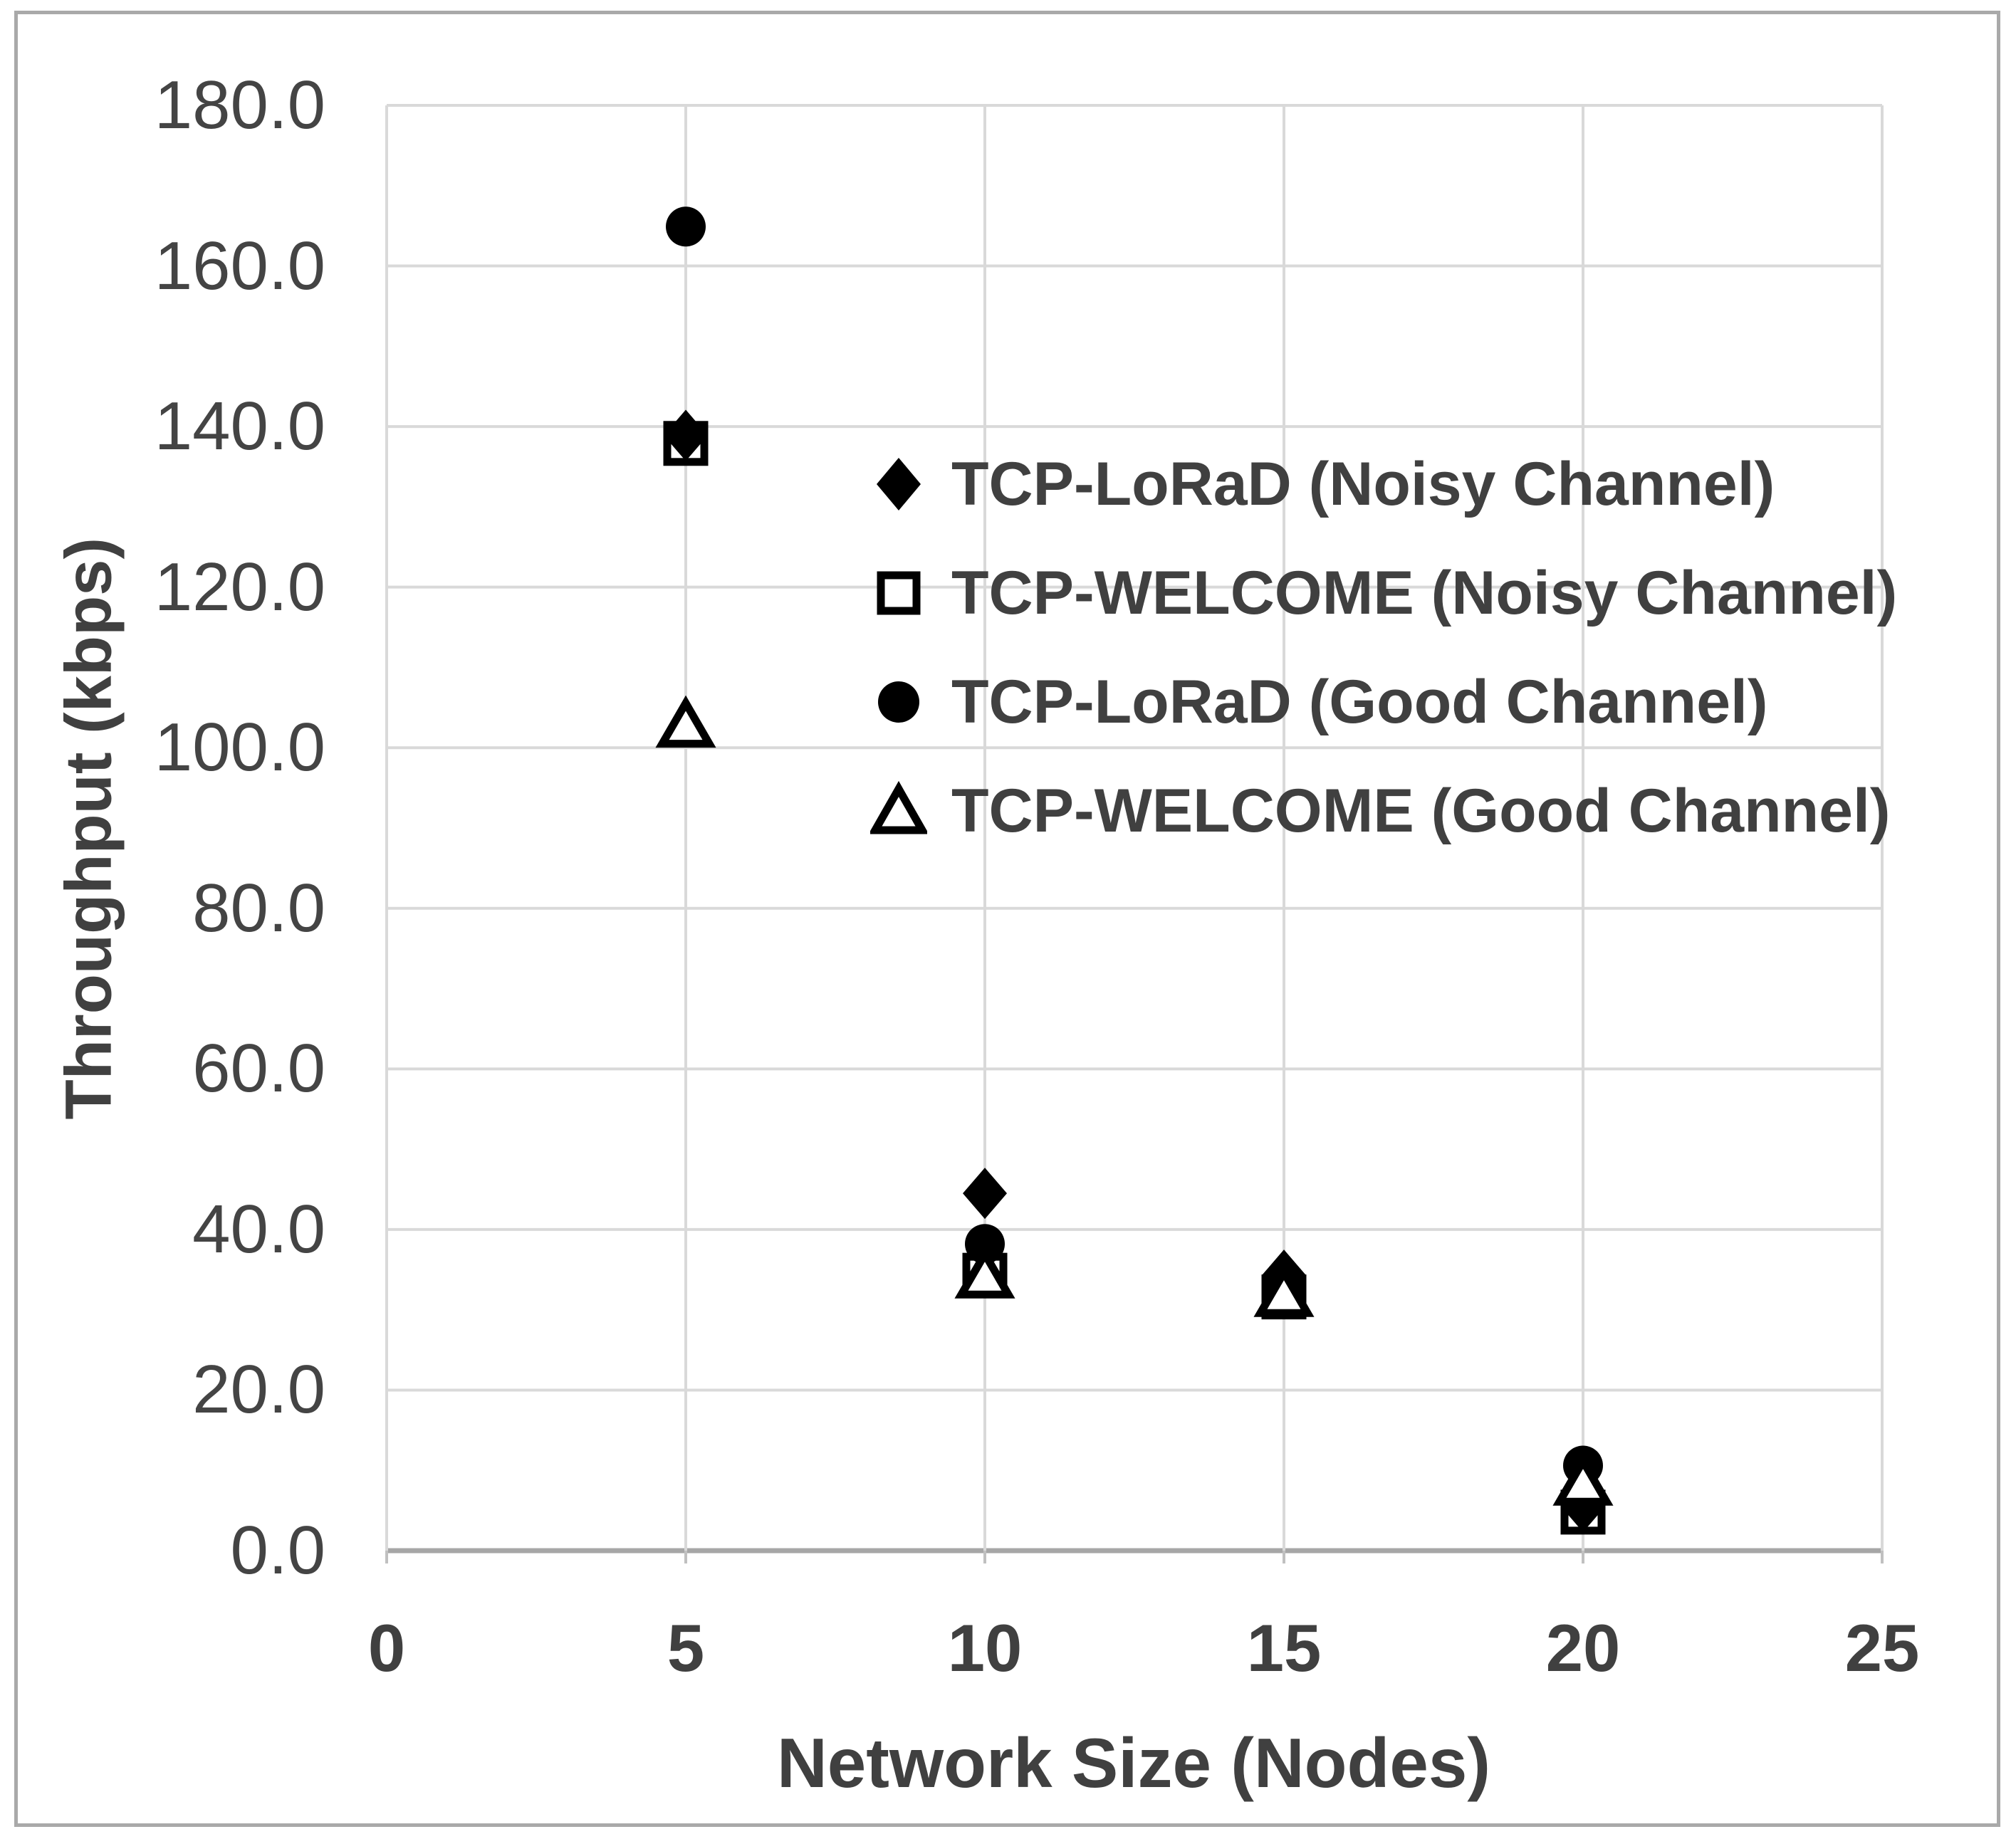 The height and width of the screenshot is (1844, 2016). I want to click on y-axis-tick-label: 20.0, so click(258, 1389).